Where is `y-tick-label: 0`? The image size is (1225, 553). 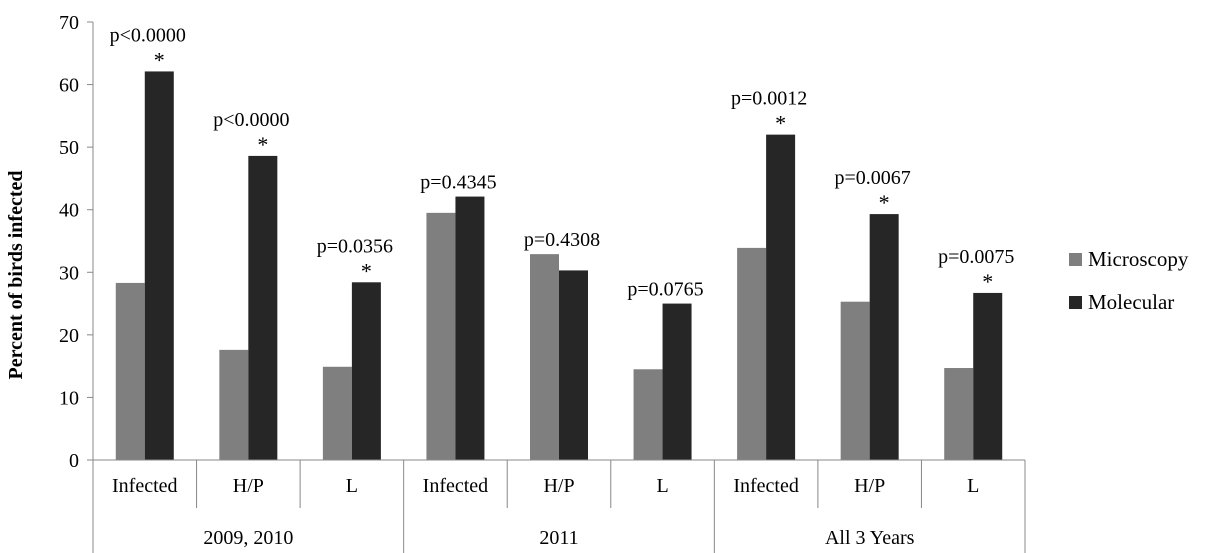
y-tick-label: 0 is located at coordinates (74, 461).